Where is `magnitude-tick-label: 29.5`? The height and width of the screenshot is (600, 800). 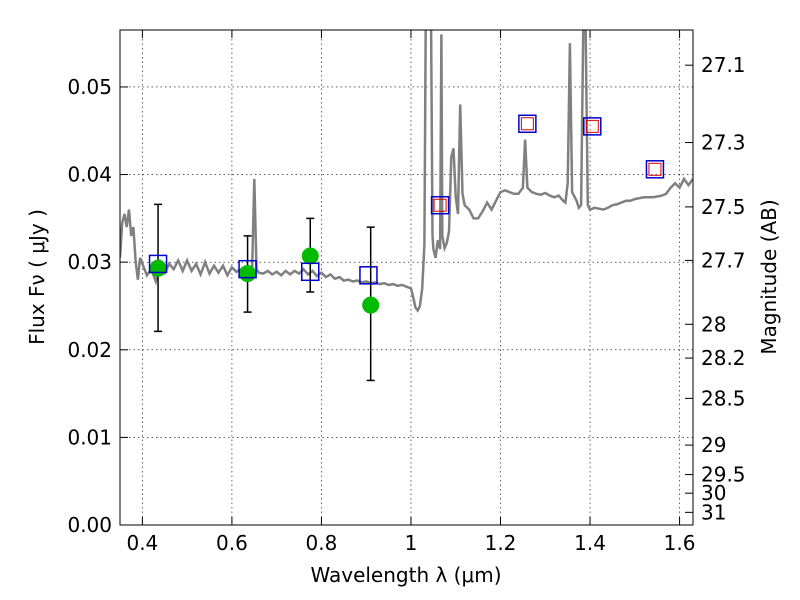
magnitude-tick-label: 29.5 is located at coordinates (723, 475).